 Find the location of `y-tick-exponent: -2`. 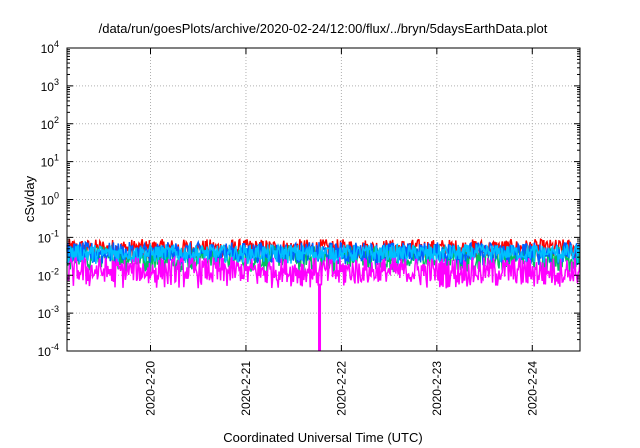

y-tick-exponent: -2 is located at coordinates (55, 271).